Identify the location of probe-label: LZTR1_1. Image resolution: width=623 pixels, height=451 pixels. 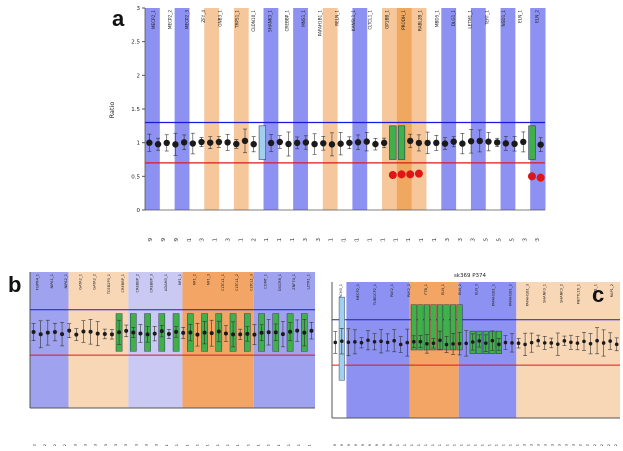
(308, 282).